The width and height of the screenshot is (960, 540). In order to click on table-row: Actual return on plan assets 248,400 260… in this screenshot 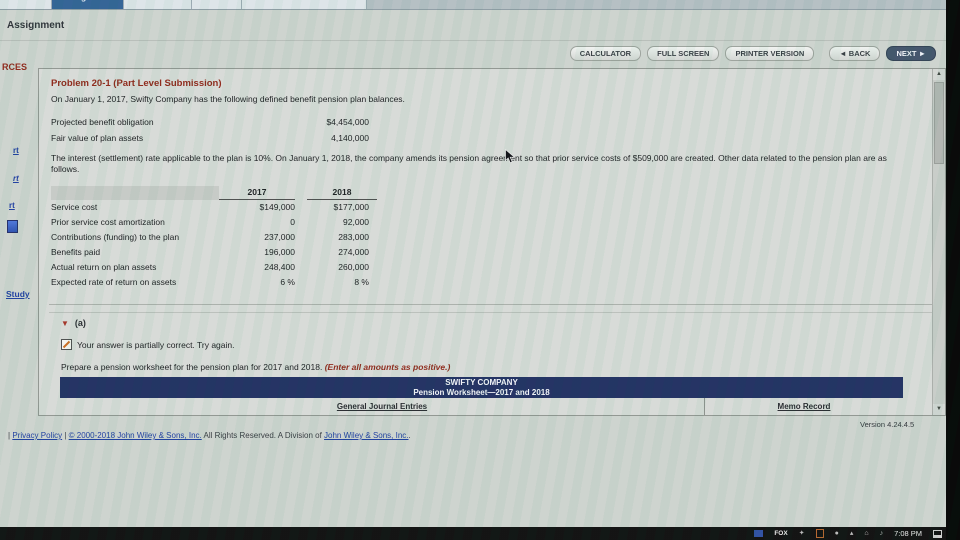, I will do `click(214, 267)`.